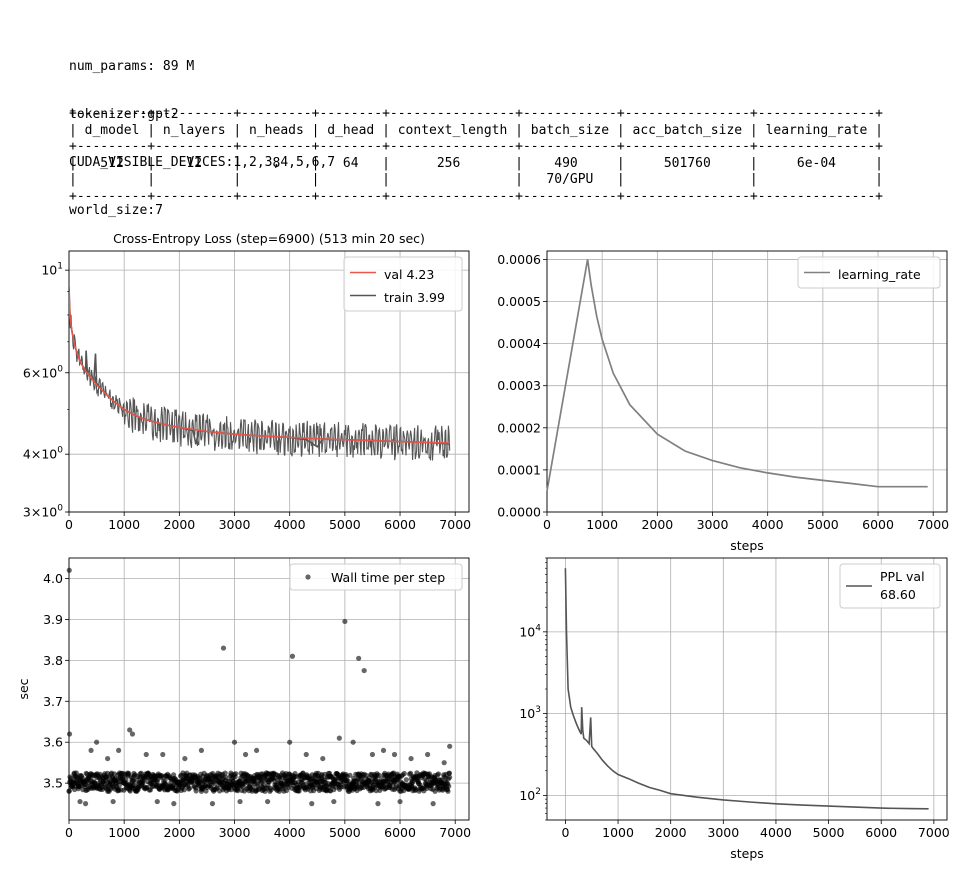  Describe the element at coordinates (132, 66) in the screenshot. I see `info-line: num_params: 89 M` at that location.